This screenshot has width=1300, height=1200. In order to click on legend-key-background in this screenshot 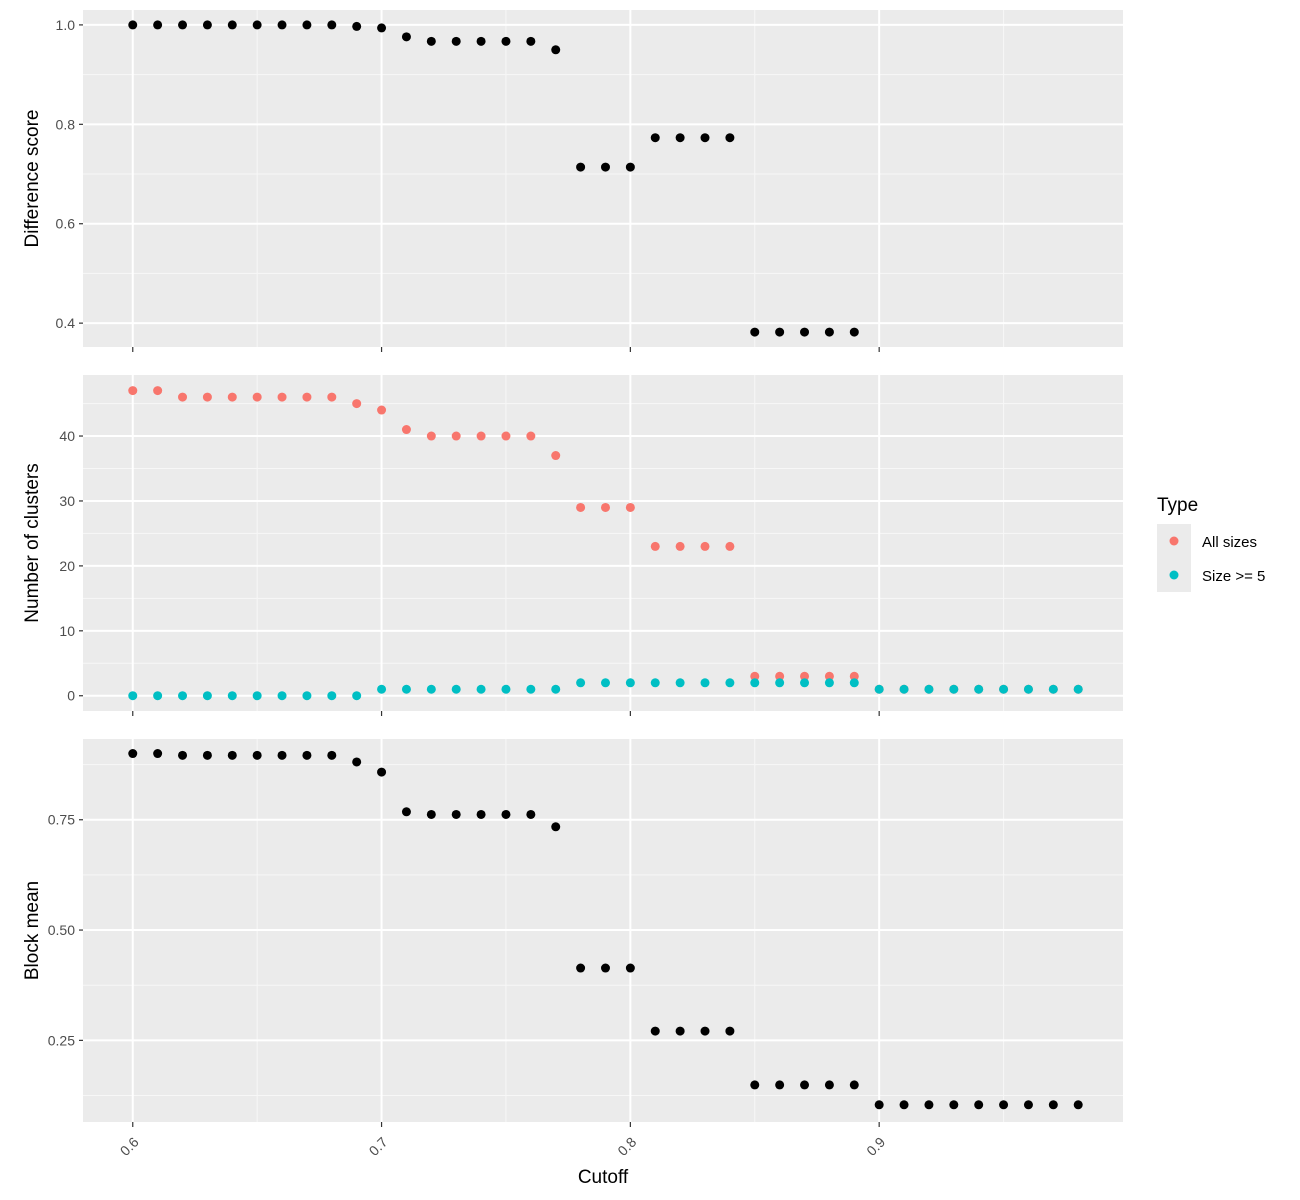, I will do `click(1174, 558)`.